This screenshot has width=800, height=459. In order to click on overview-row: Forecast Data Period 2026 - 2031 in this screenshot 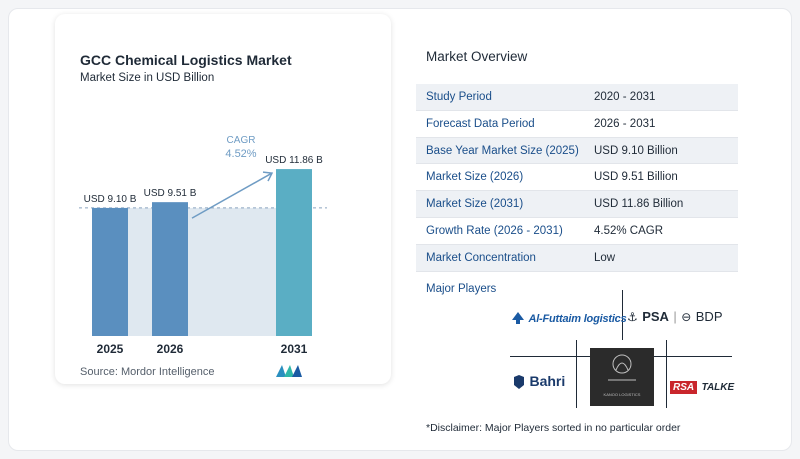, I will do `click(577, 124)`.